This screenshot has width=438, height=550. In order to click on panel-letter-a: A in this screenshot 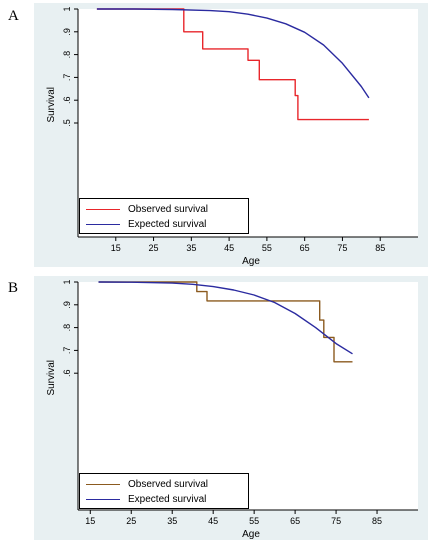, I will do `click(13, 16)`.